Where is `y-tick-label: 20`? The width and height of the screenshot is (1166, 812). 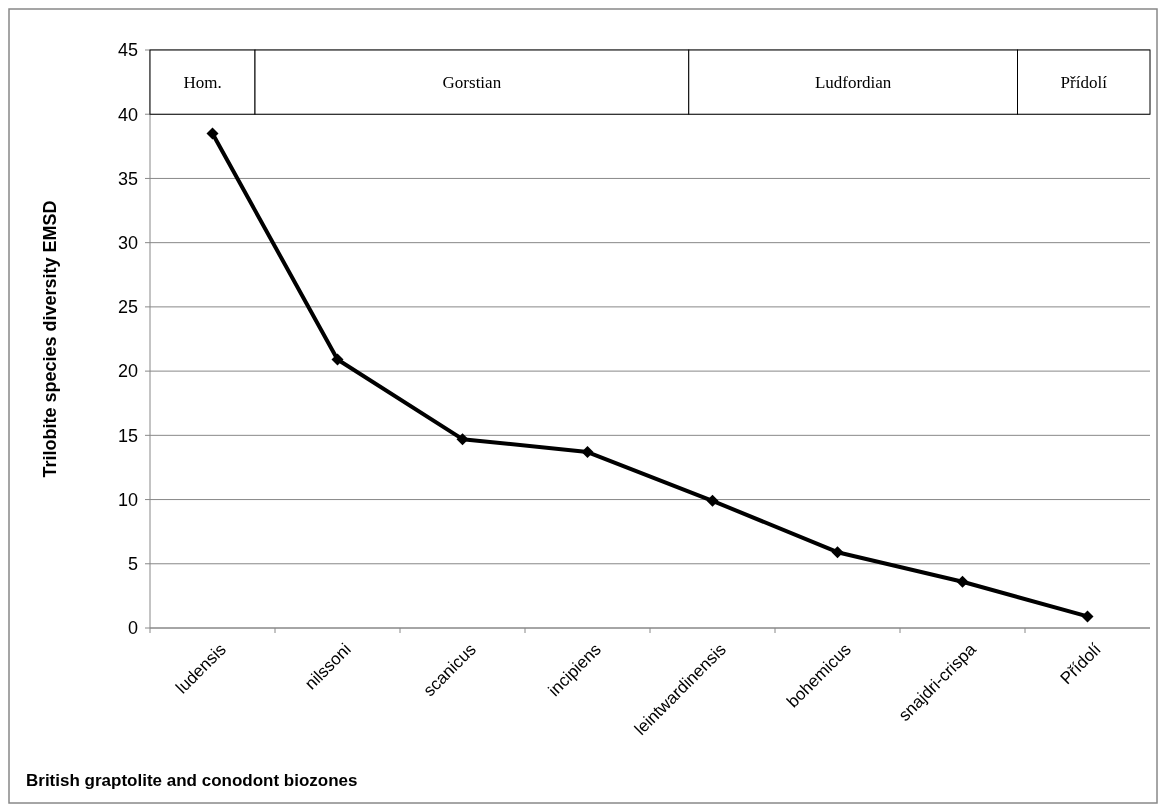 y-tick-label: 20 is located at coordinates (127, 371).